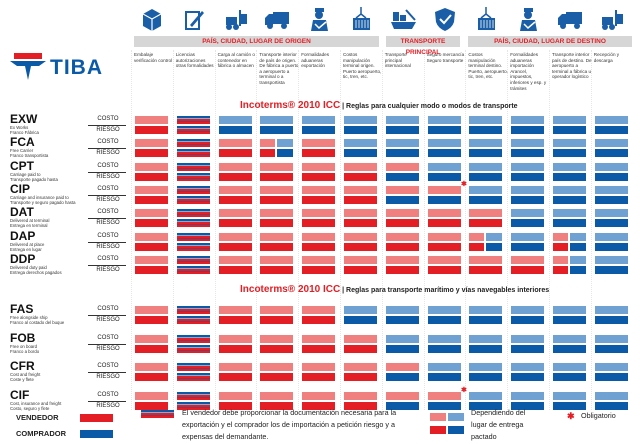 This screenshot has height=444, width=640. I want to click on incoterm-spanish: Franco transportista, so click(29, 155).